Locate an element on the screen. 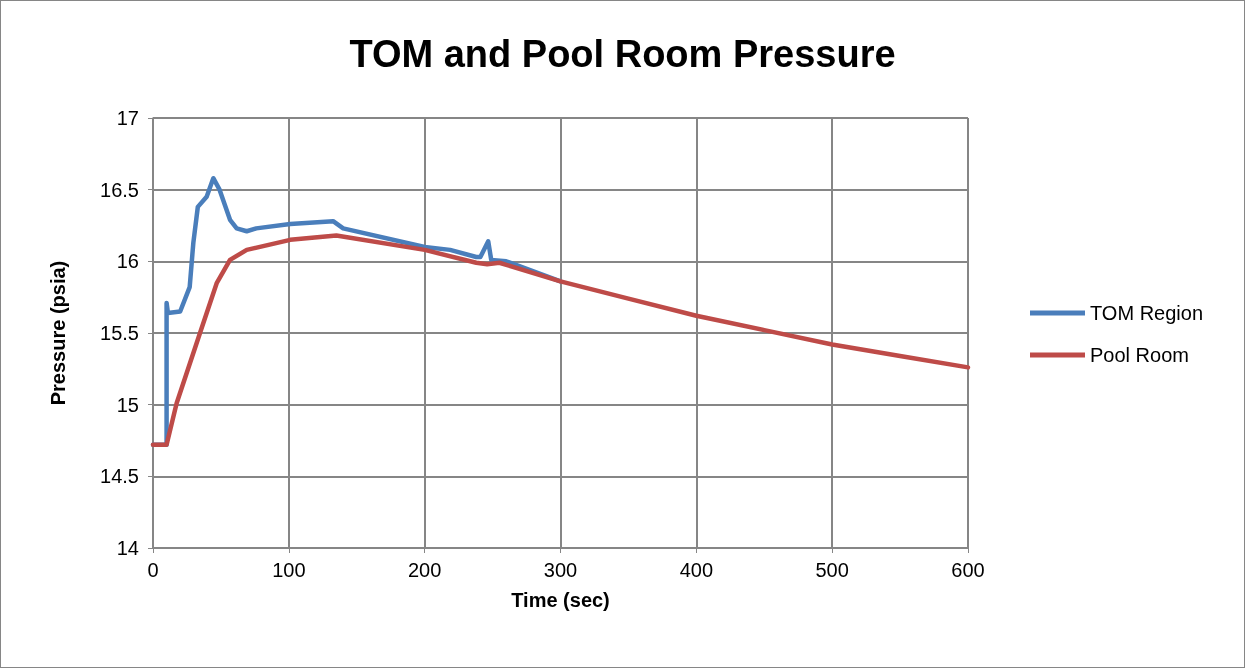 The image size is (1245, 668). y-tick-label: 15 is located at coordinates (127, 404).